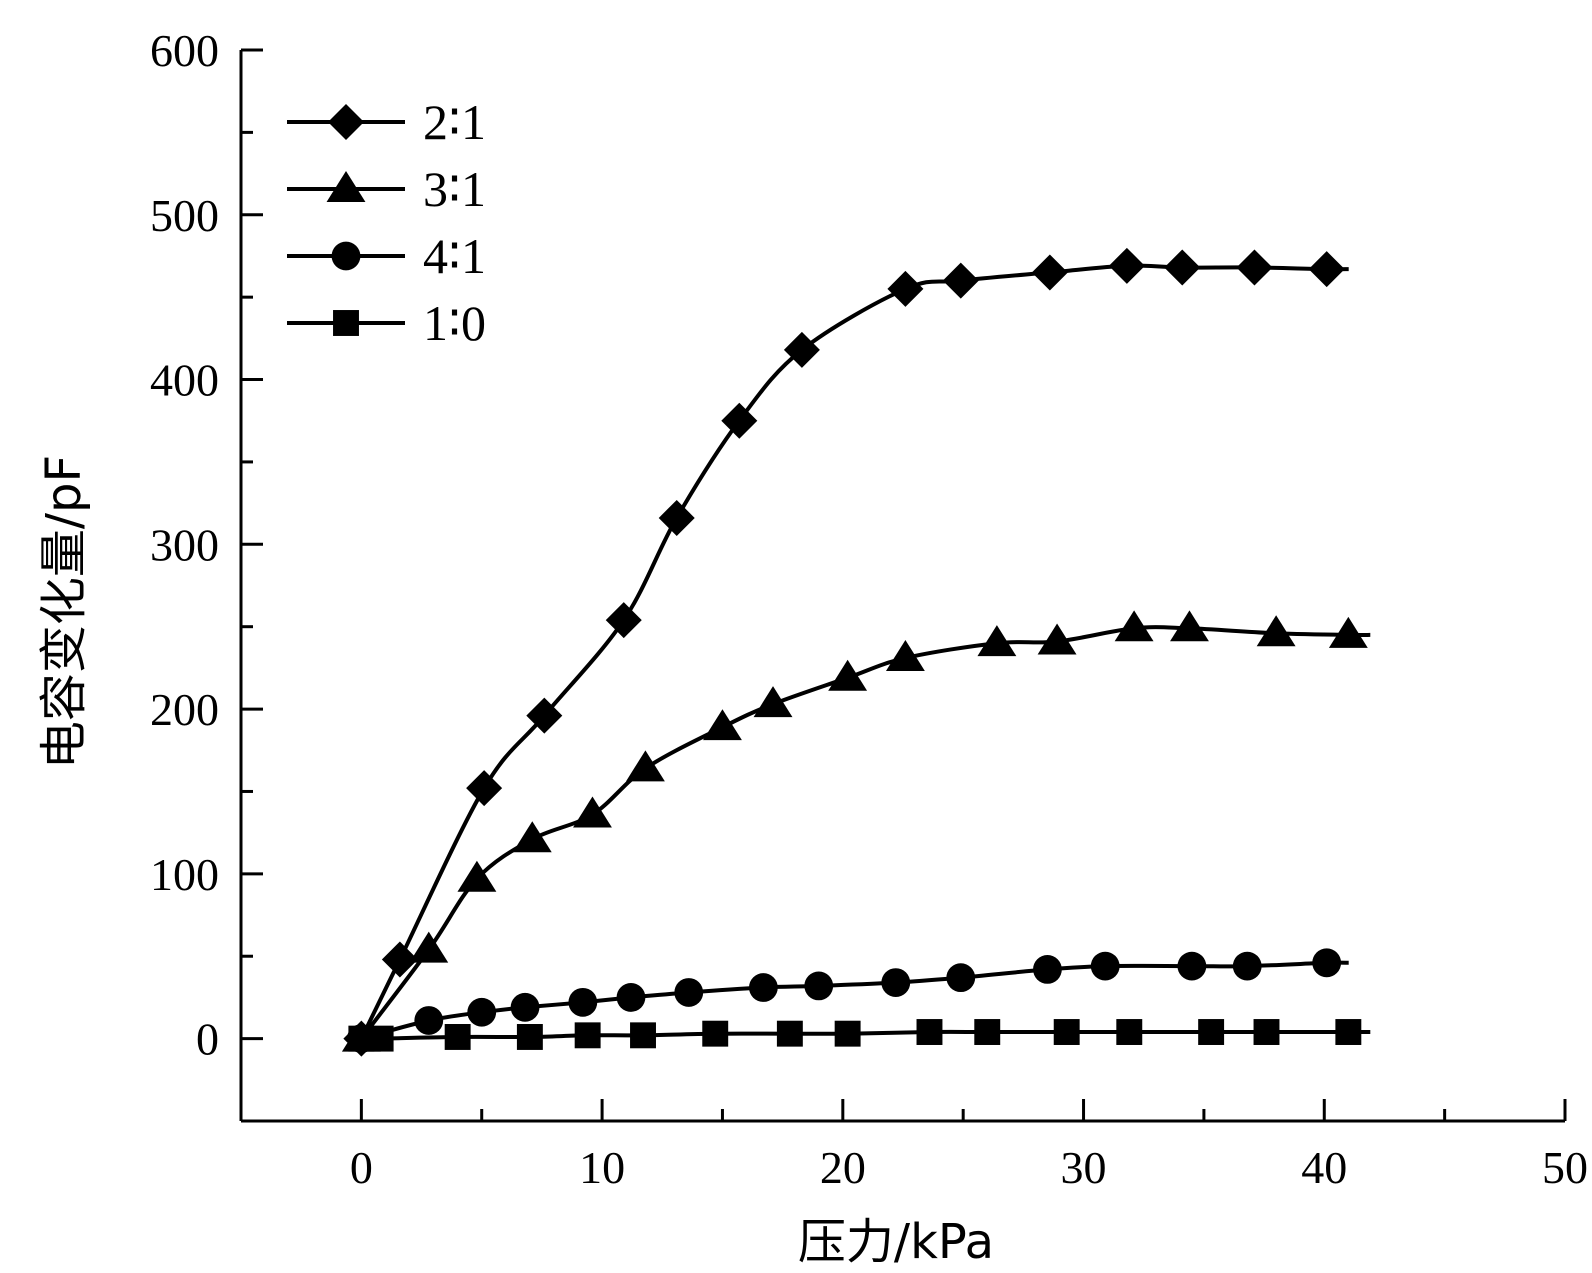  I want to click on legend-item: 1∶0, so click(386, 323).